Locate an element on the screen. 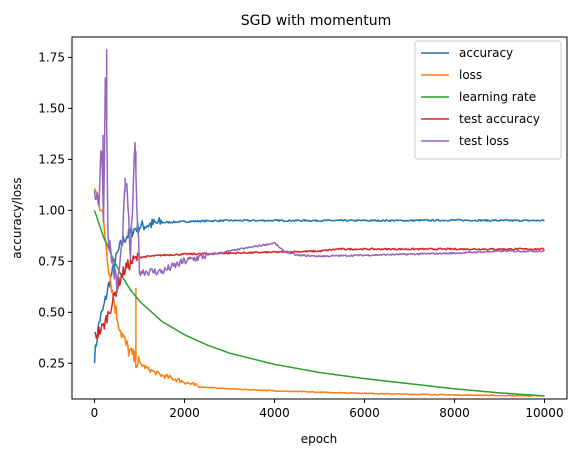 The image size is (576, 455). y-tick-label: 0.50 is located at coordinates (51, 312).